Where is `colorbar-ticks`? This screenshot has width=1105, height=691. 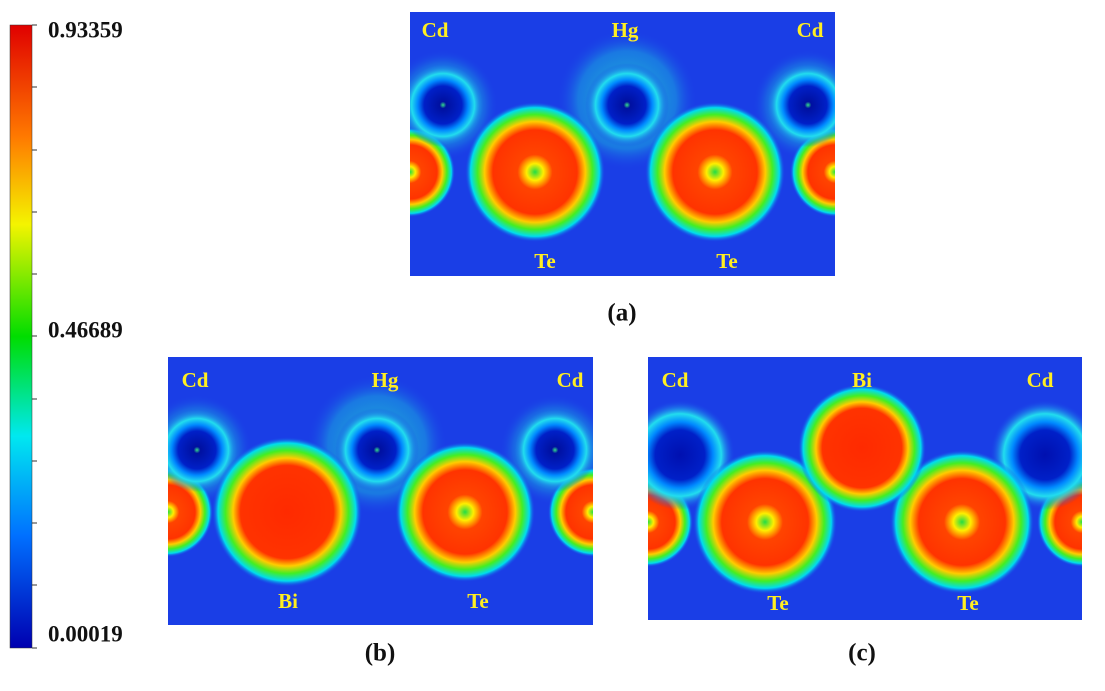 colorbar-ticks is located at coordinates (34, 336).